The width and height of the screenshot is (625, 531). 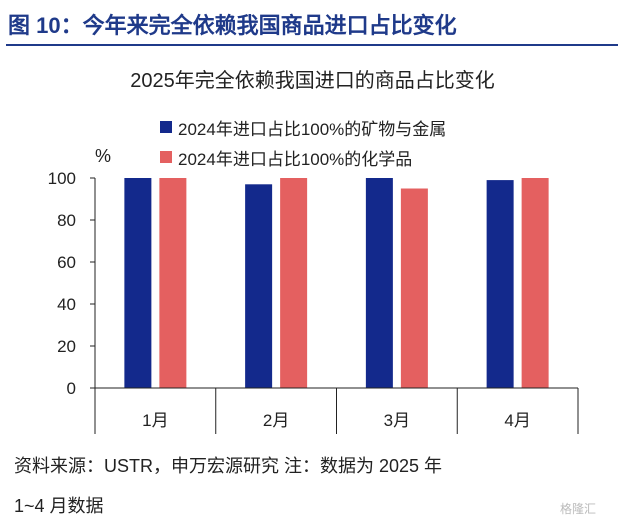 What do you see at coordinates (59, 506) in the screenshot?
I see `source-note-line-2: 1~4 月数据` at bounding box center [59, 506].